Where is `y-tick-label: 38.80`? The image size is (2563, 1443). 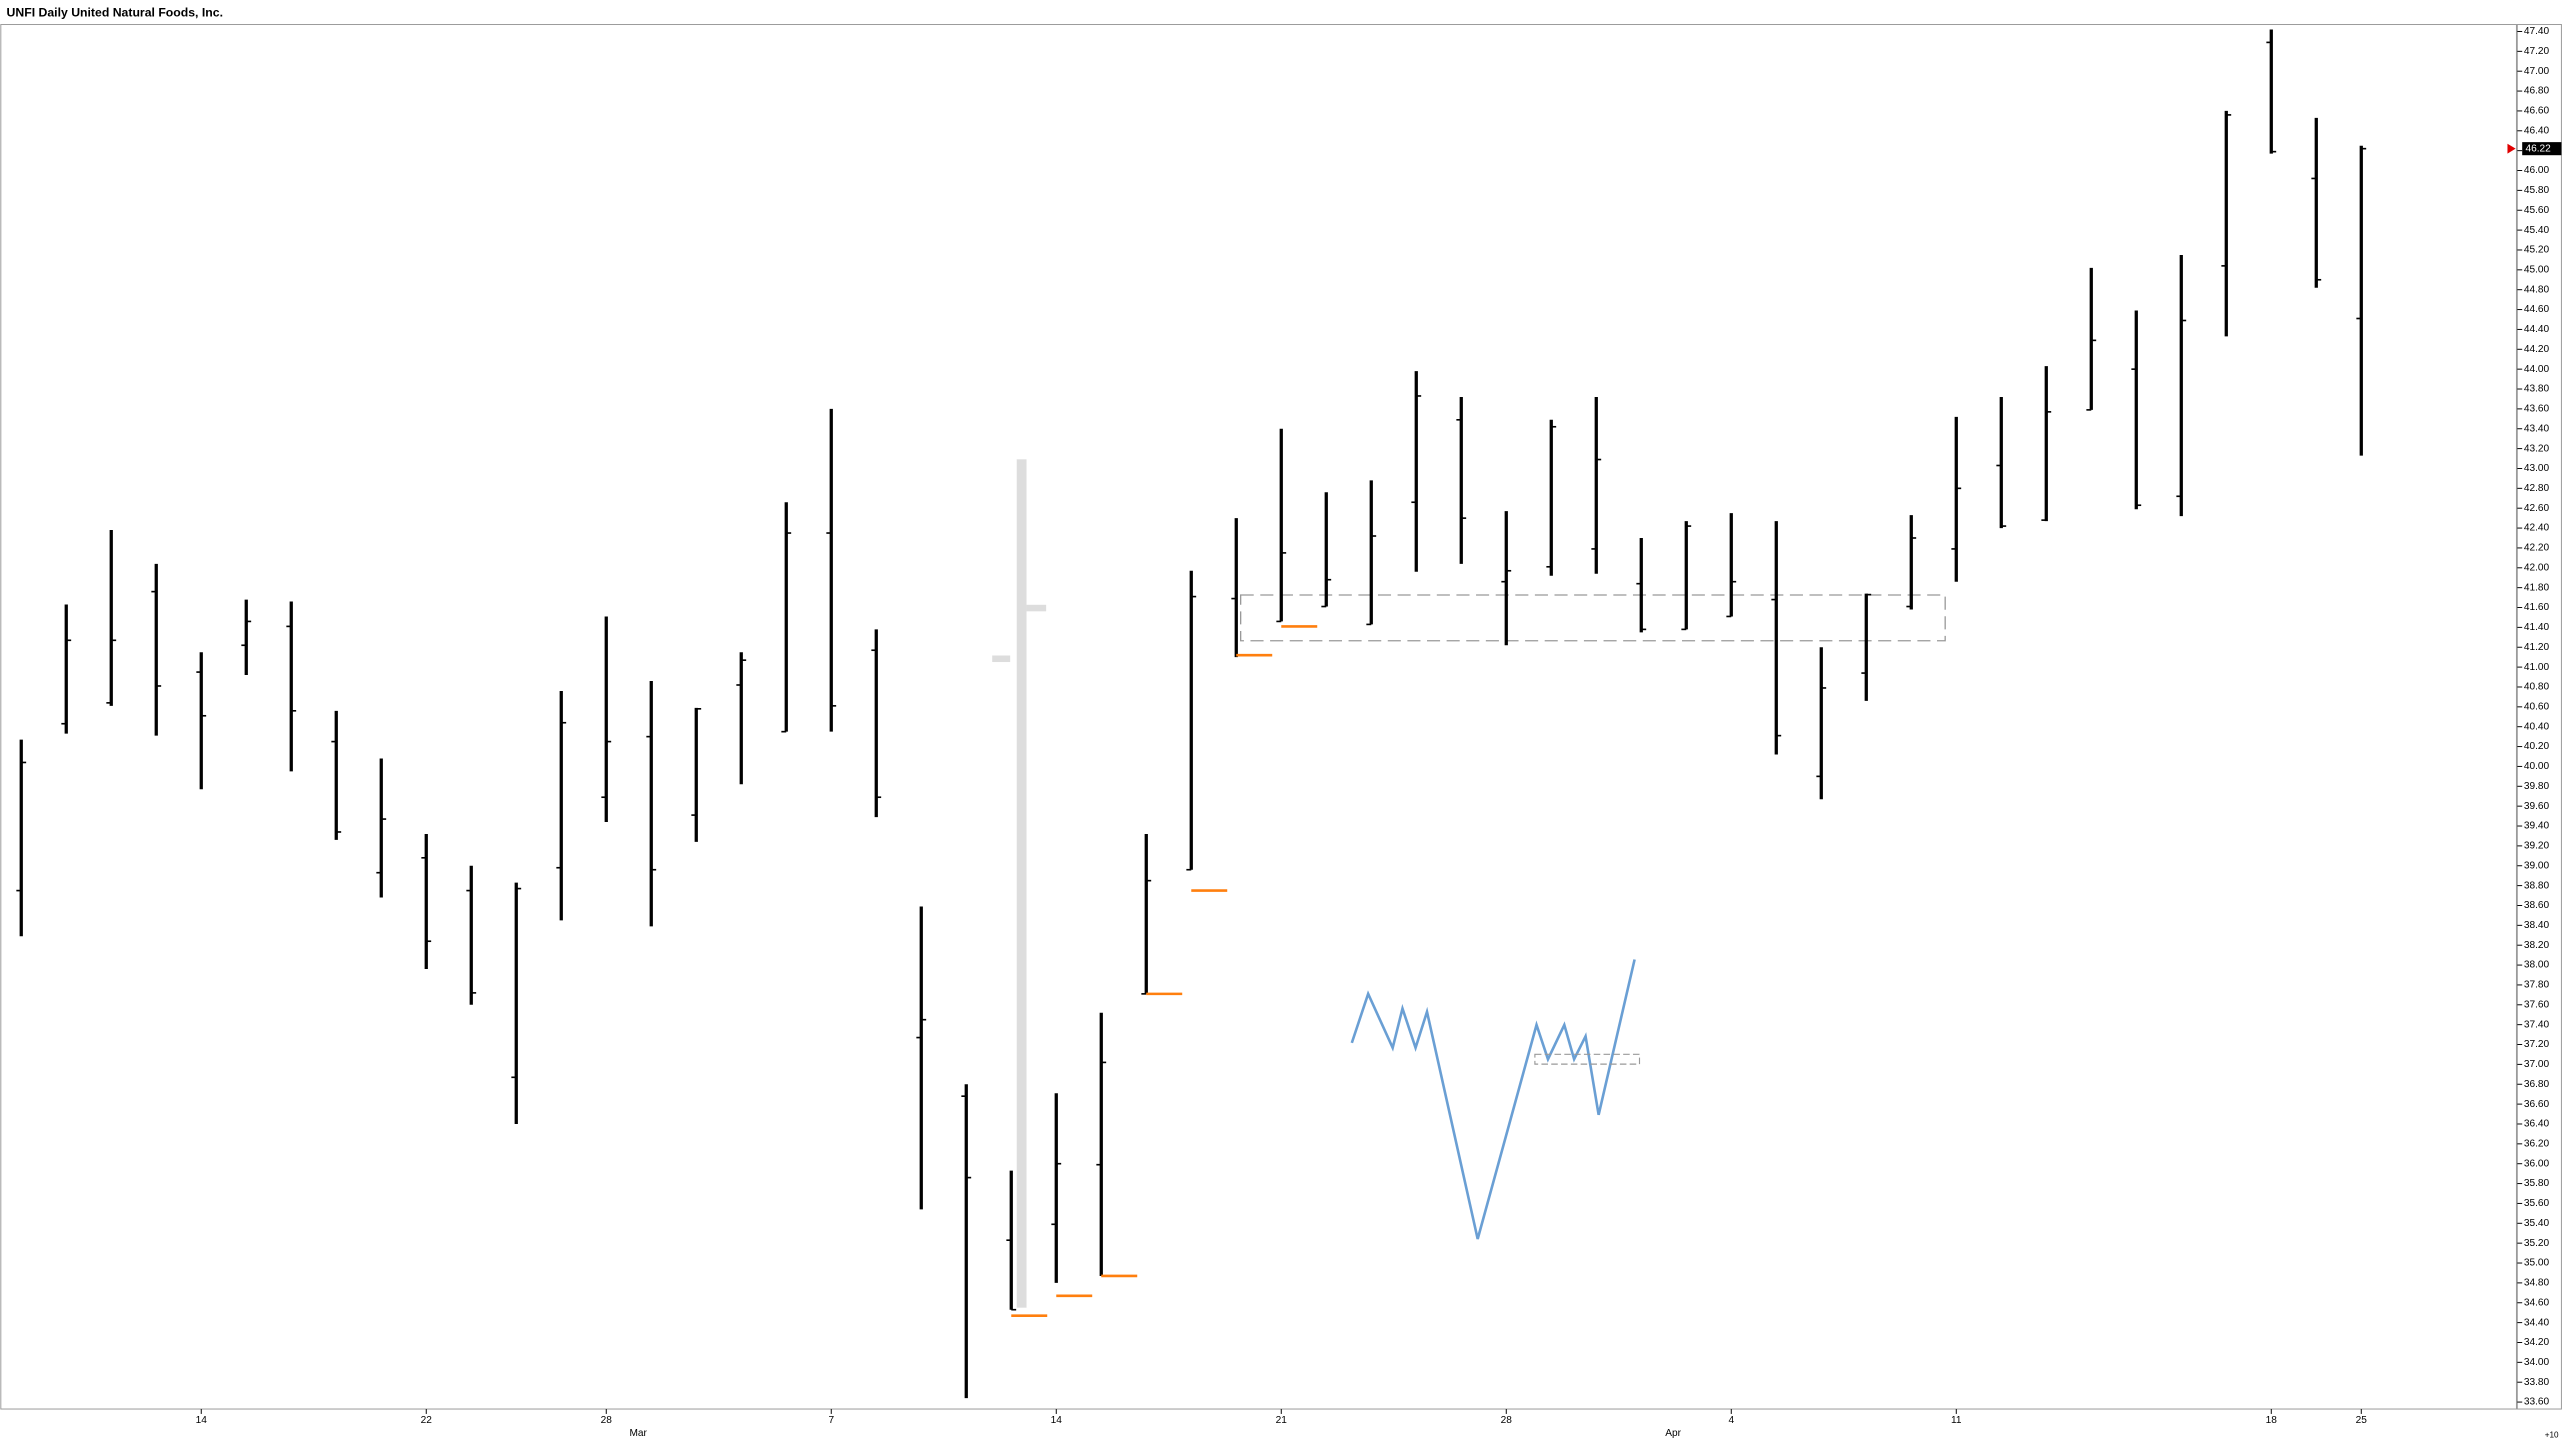
y-tick-label: 38.80 is located at coordinates (2537, 885).